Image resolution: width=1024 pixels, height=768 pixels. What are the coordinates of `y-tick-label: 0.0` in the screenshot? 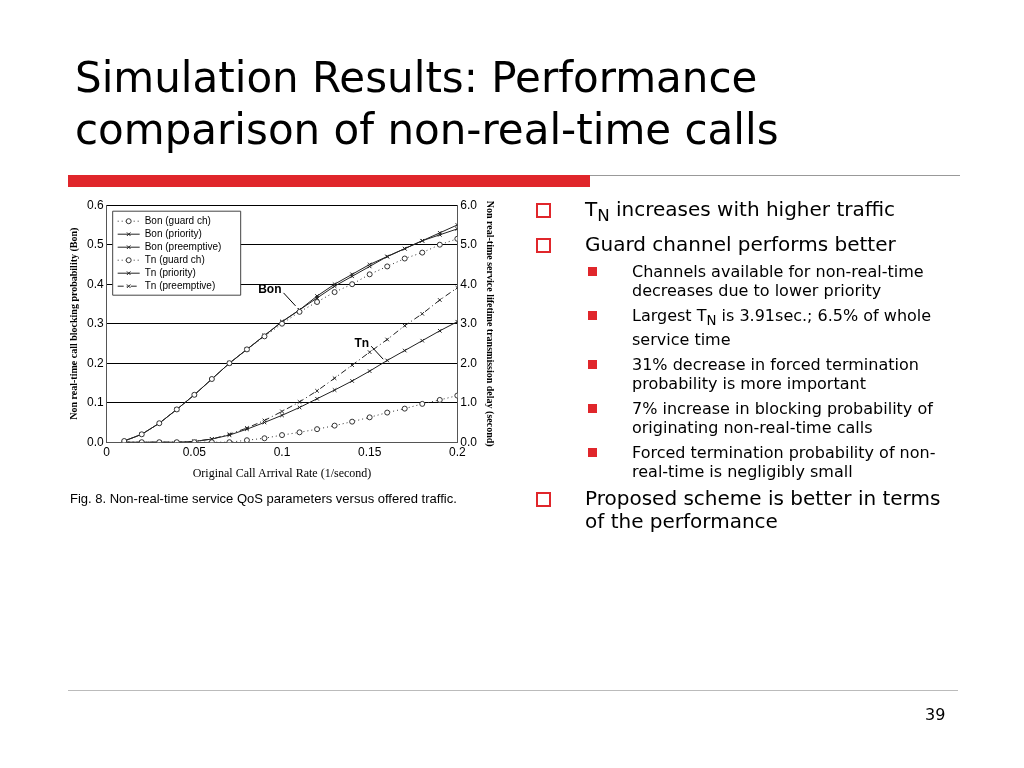 It's located at (95, 441).